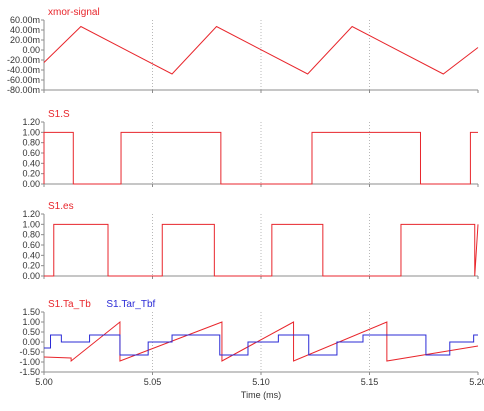 Image resolution: width=484 pixels, height=411 pixels. Describe the element at coordinates (260, 158) in the screenshot. I see `series-line-S1.S` at that location.